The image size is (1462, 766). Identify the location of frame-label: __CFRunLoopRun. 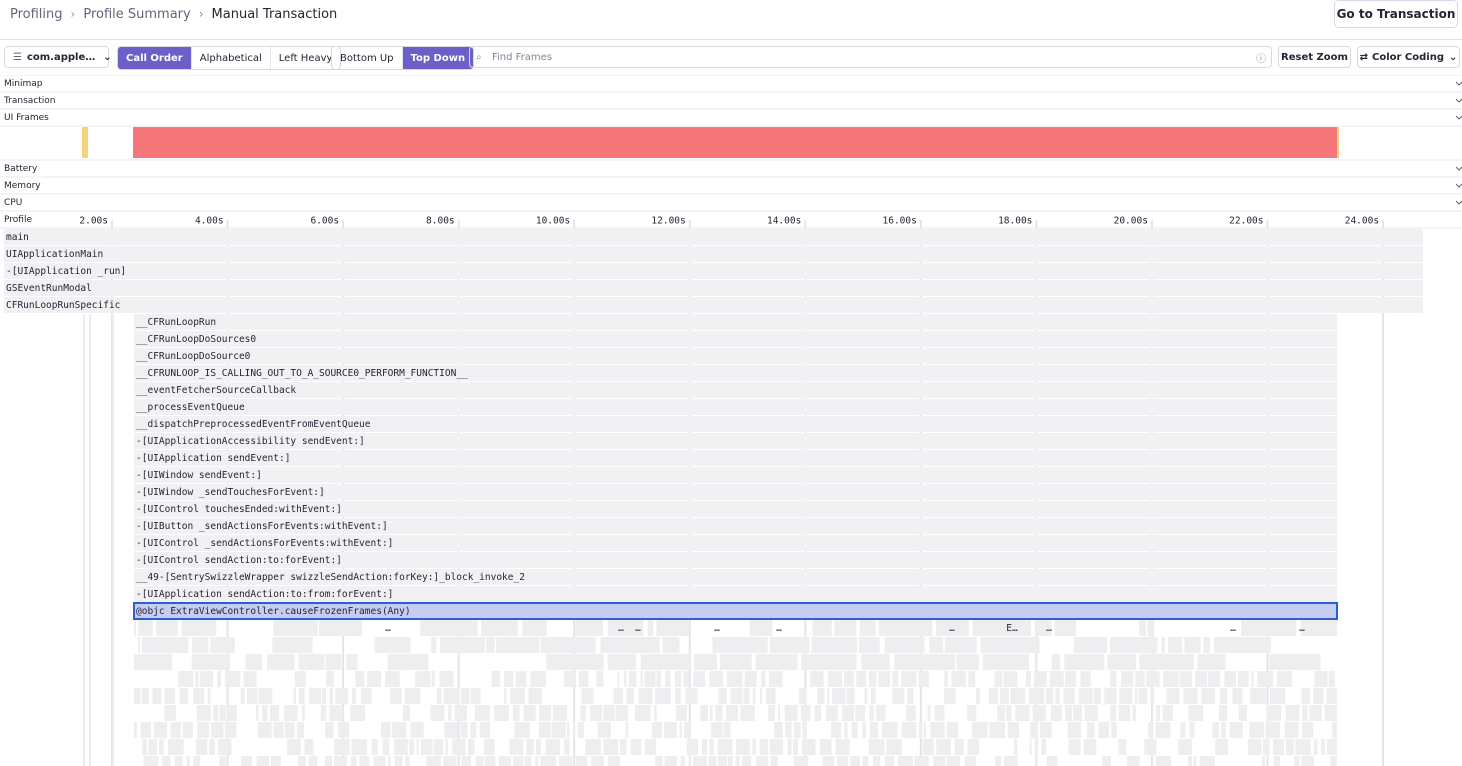
(176, 322).